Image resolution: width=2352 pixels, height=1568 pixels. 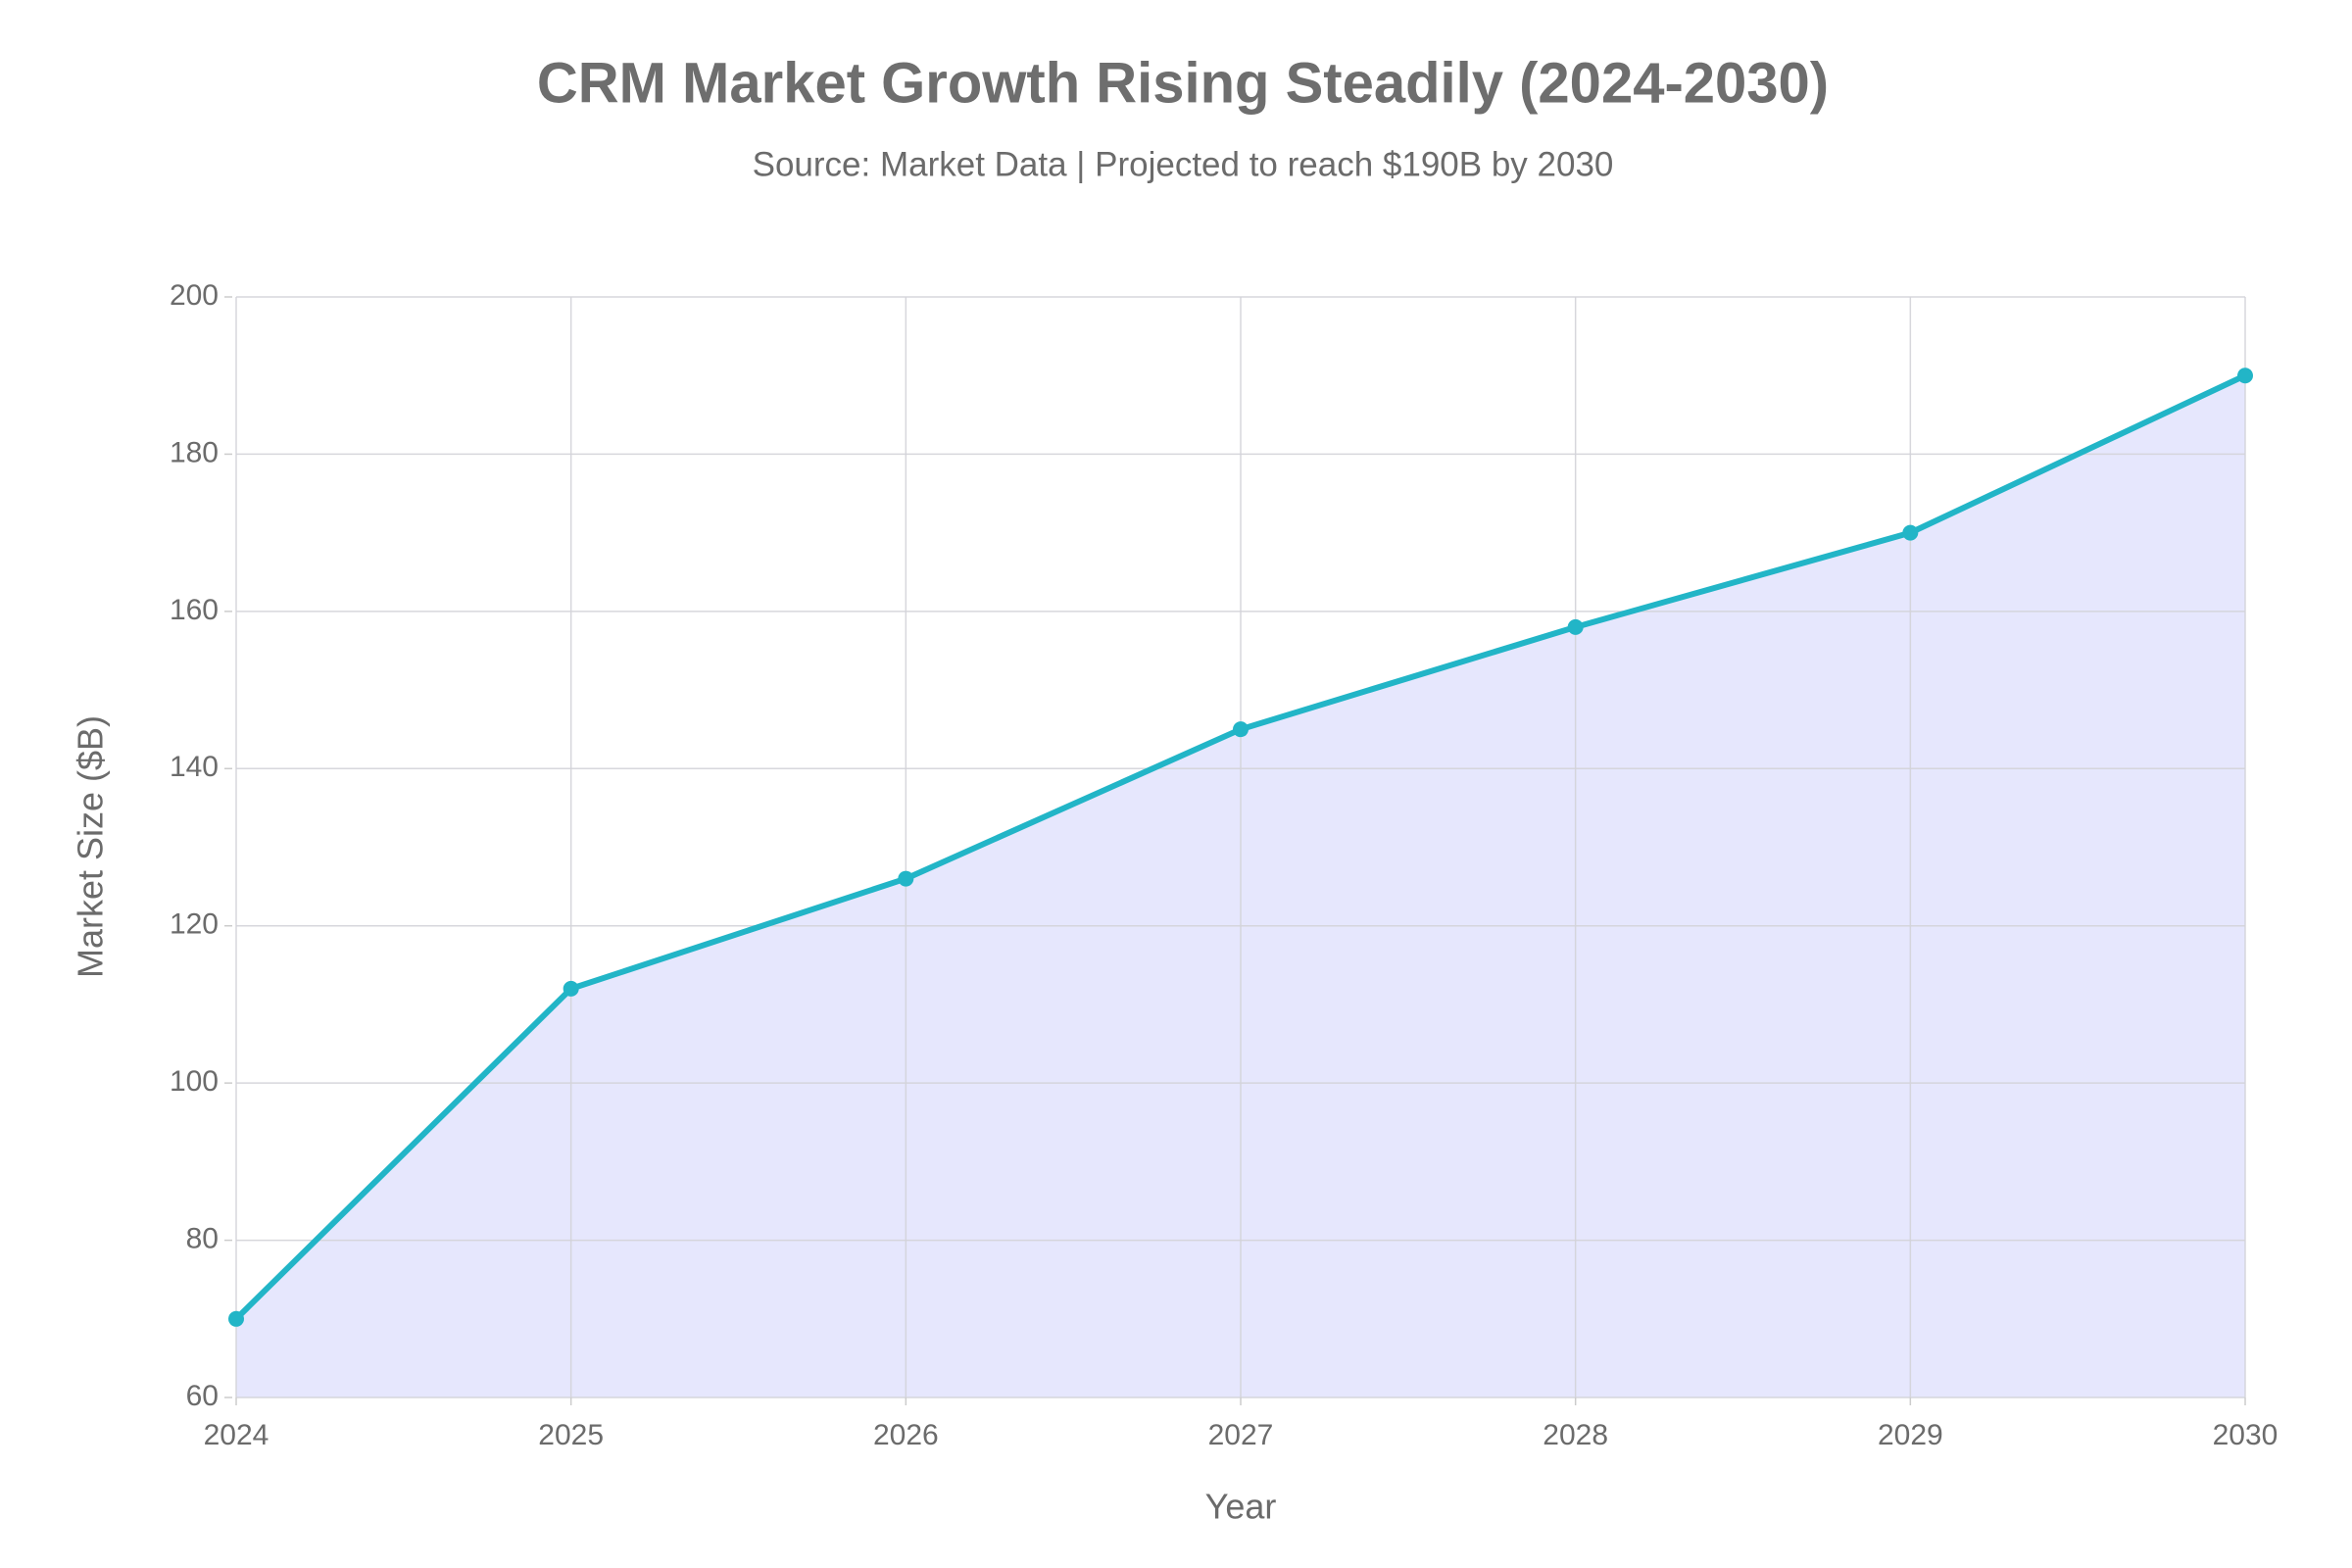 I want to click on y-tick-label: 160, so click(x=194, y=610).